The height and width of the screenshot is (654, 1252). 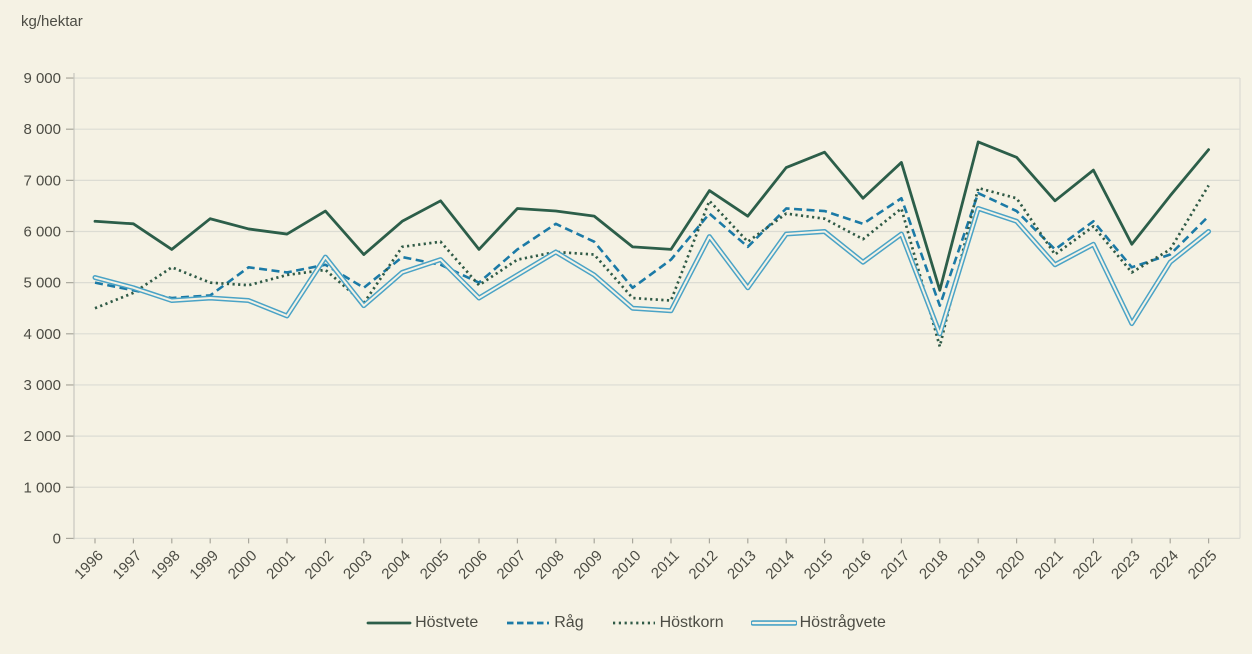 I want to click on x-axis-tick-label: 2013, so click(x=742, y=565).